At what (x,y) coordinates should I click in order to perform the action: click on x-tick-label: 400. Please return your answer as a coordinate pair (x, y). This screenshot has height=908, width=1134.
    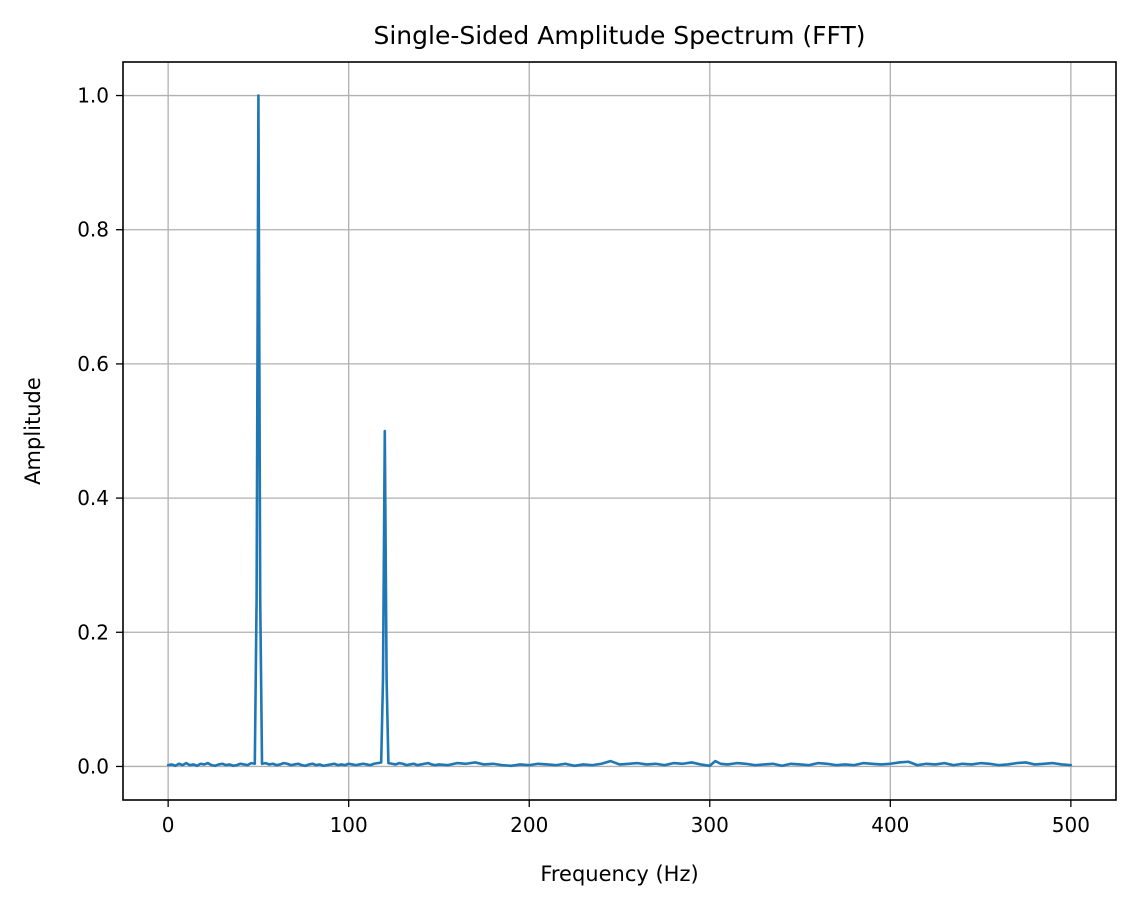
    Looking at the image, I should click on (890, 825).